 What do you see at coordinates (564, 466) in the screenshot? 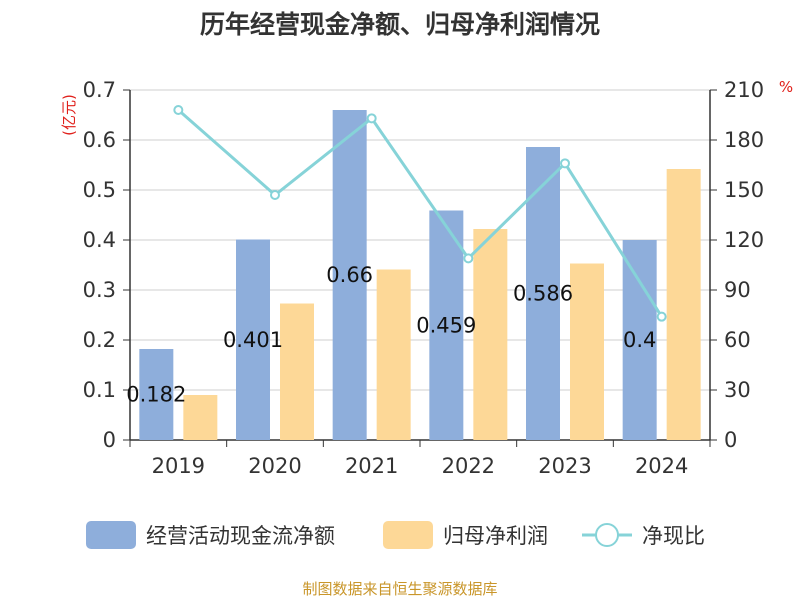
I see `x-axis-tick-label: 2023` at bounding box center [564, 466].